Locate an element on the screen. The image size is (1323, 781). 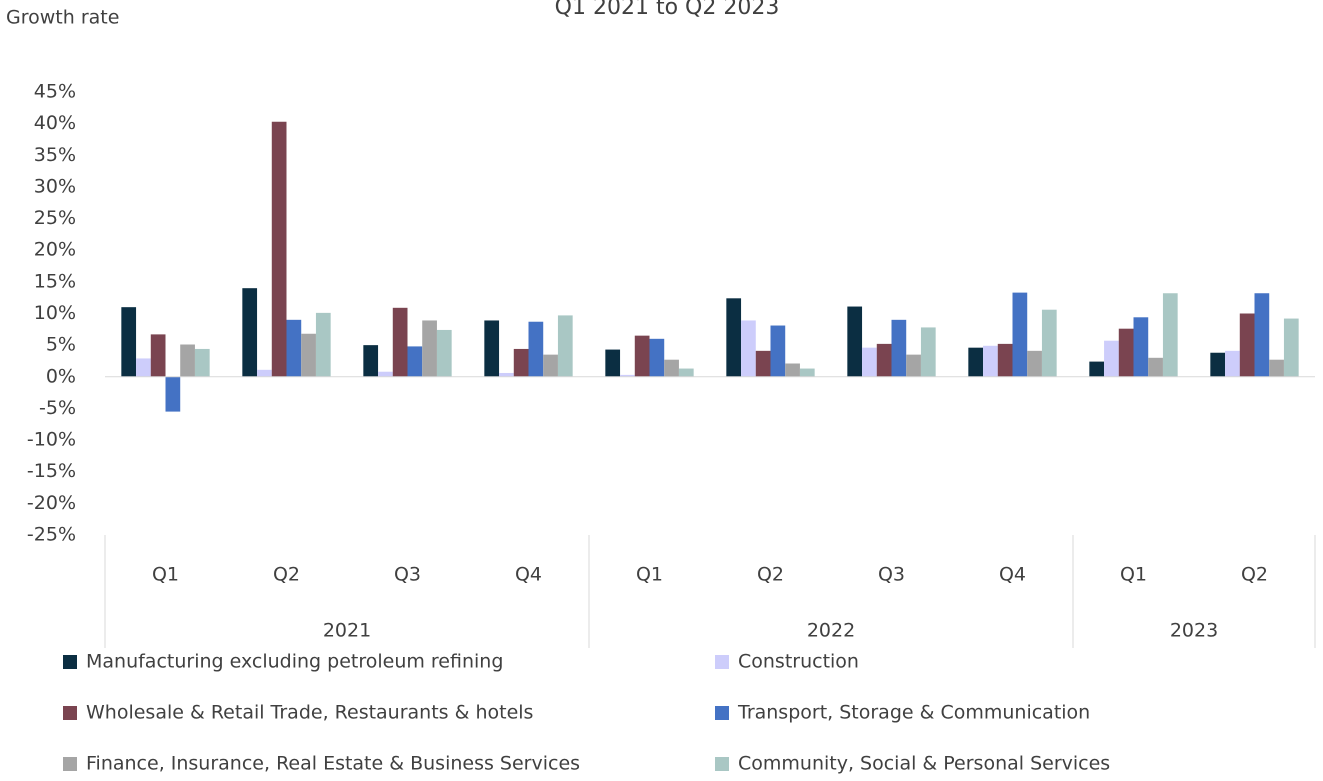
y-tick-label: 45% is located at coordinates (55, 92).